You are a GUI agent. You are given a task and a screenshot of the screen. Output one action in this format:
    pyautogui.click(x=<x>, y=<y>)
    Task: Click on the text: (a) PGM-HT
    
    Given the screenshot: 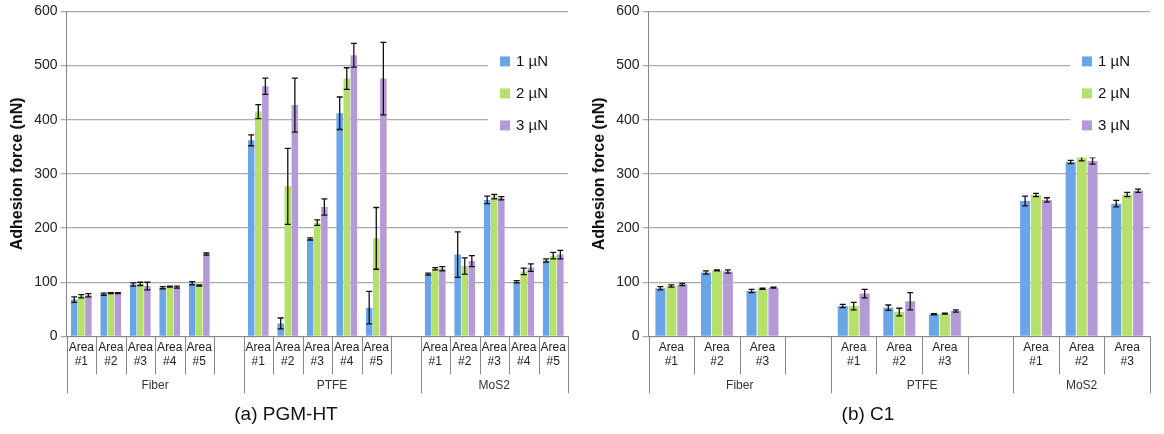 What is the action you would take?
    pyautogui.click(x=286, y=413)
    